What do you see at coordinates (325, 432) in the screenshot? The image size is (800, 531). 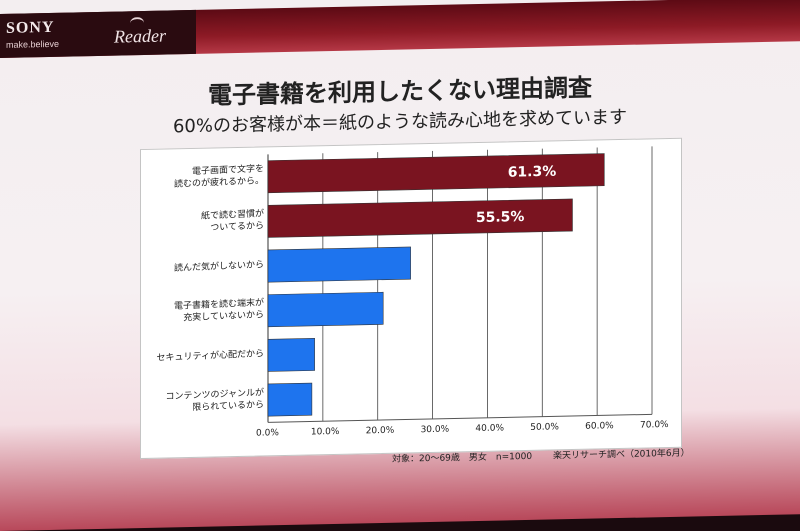 I see `x-tick-label: 10.0%` at bounding box center [325, 432].